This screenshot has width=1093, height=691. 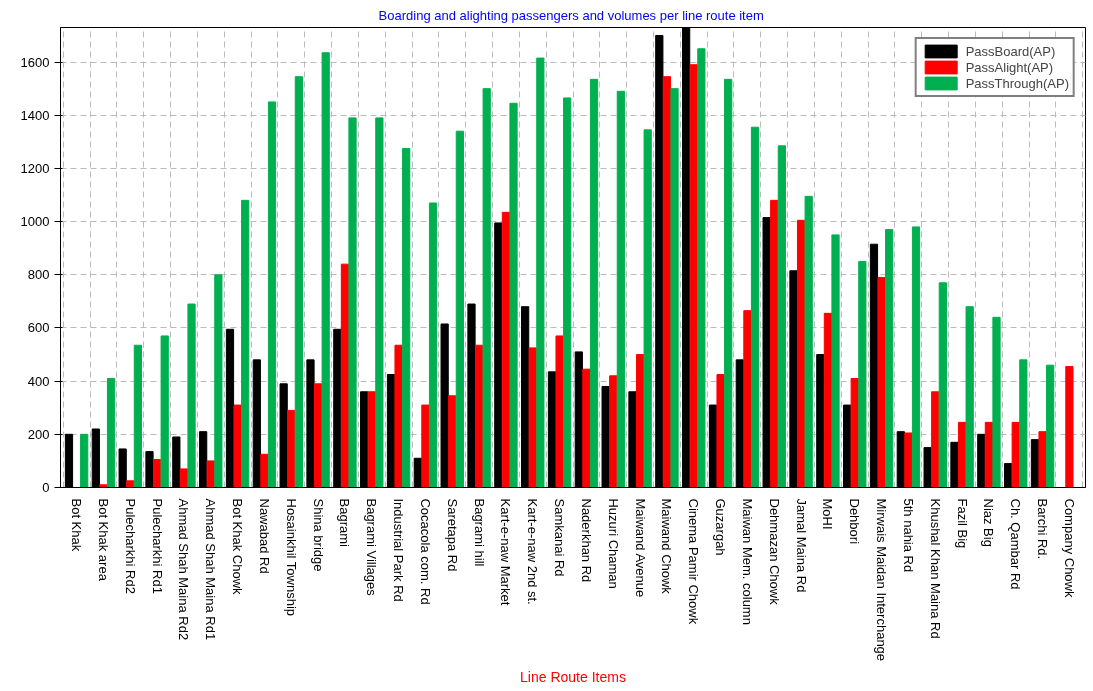 What do you see at coordinates (694, 561) in the screenshot?
I see `x-tick-label: Cinema Pamir Chowk` at bounding box center [694, 561].